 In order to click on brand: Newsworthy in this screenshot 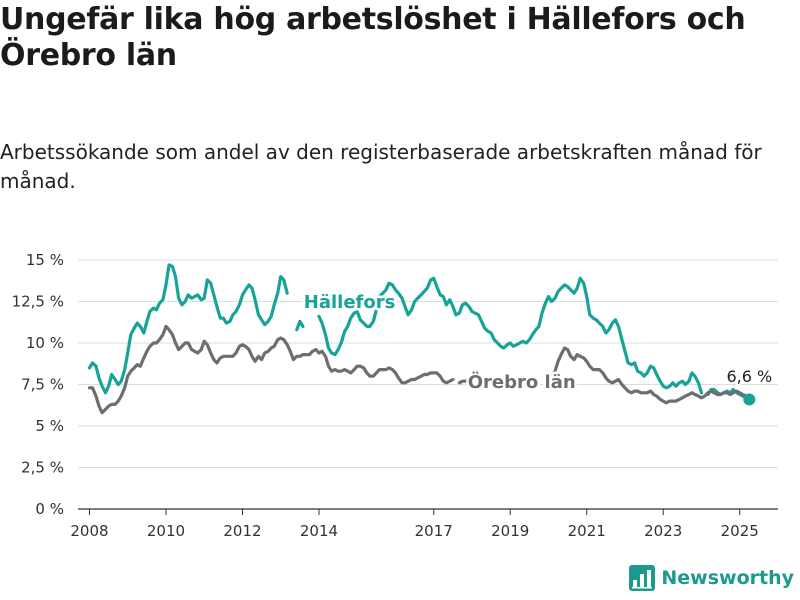, I will do `click(711, 578)`.